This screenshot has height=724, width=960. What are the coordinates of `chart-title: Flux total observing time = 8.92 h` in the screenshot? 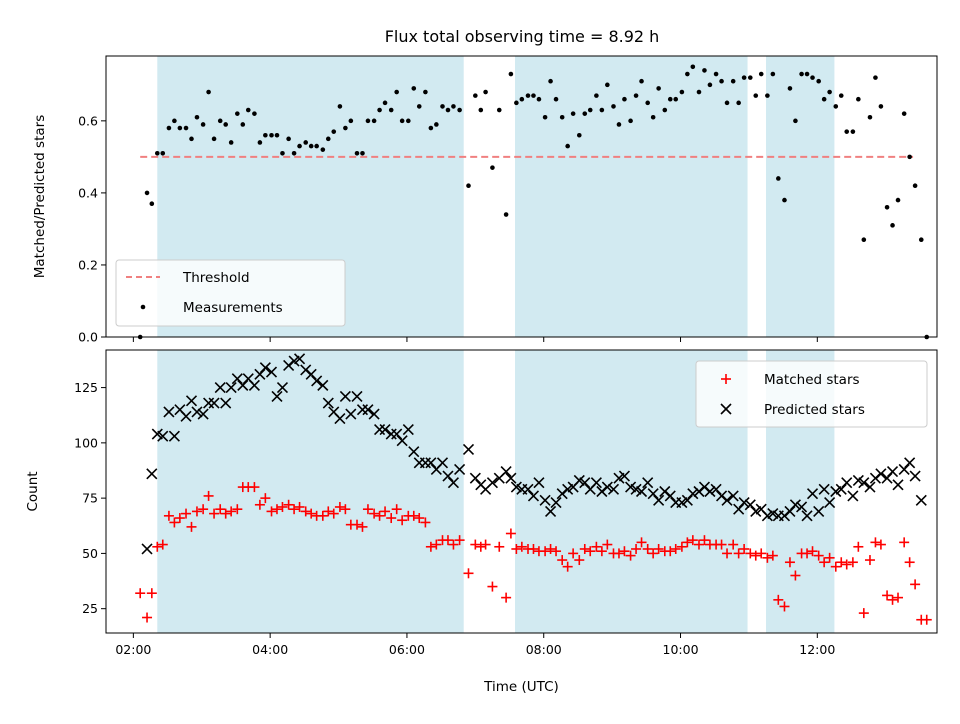 It's located at (522, 36).